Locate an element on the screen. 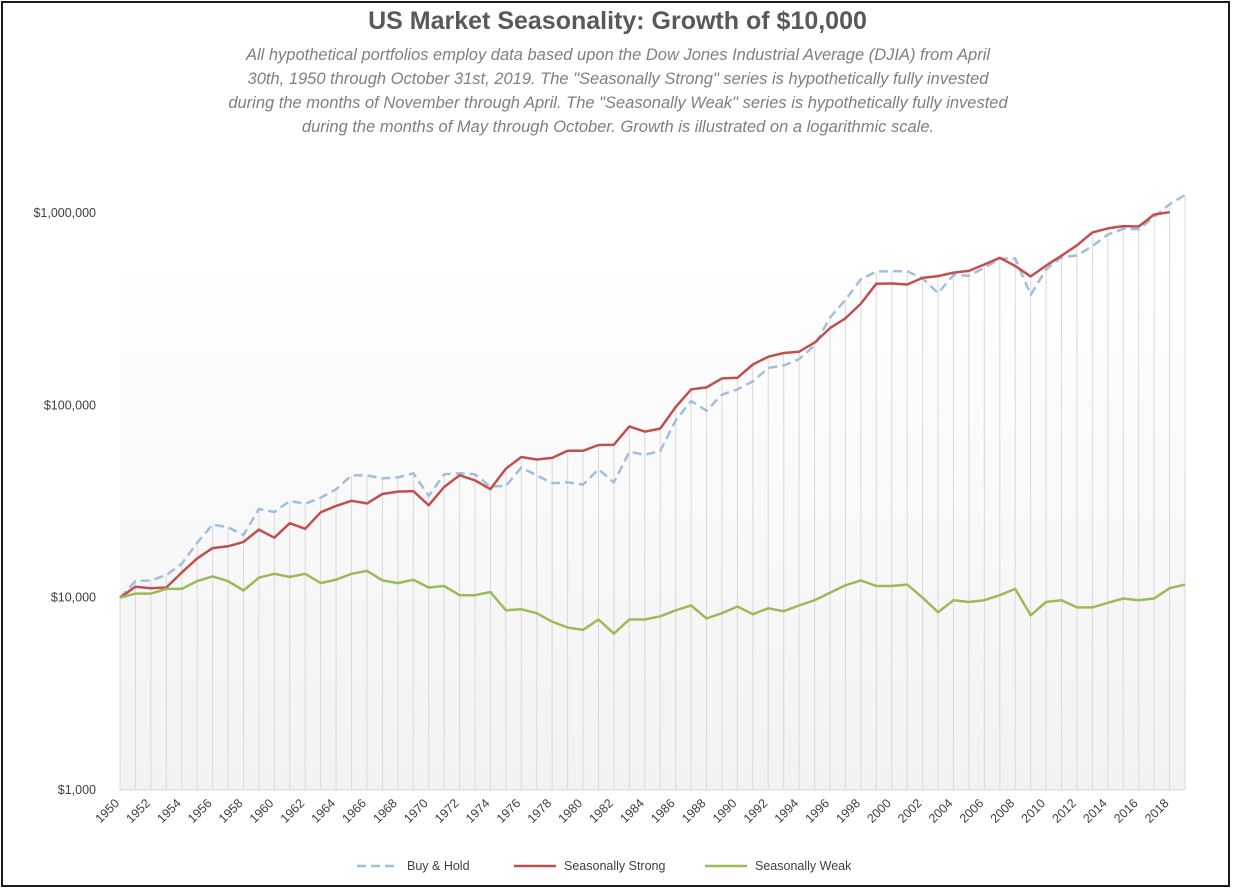 The image size is (1233, 890). x-tick-label: 1984 is located at coordinates (632, 811).